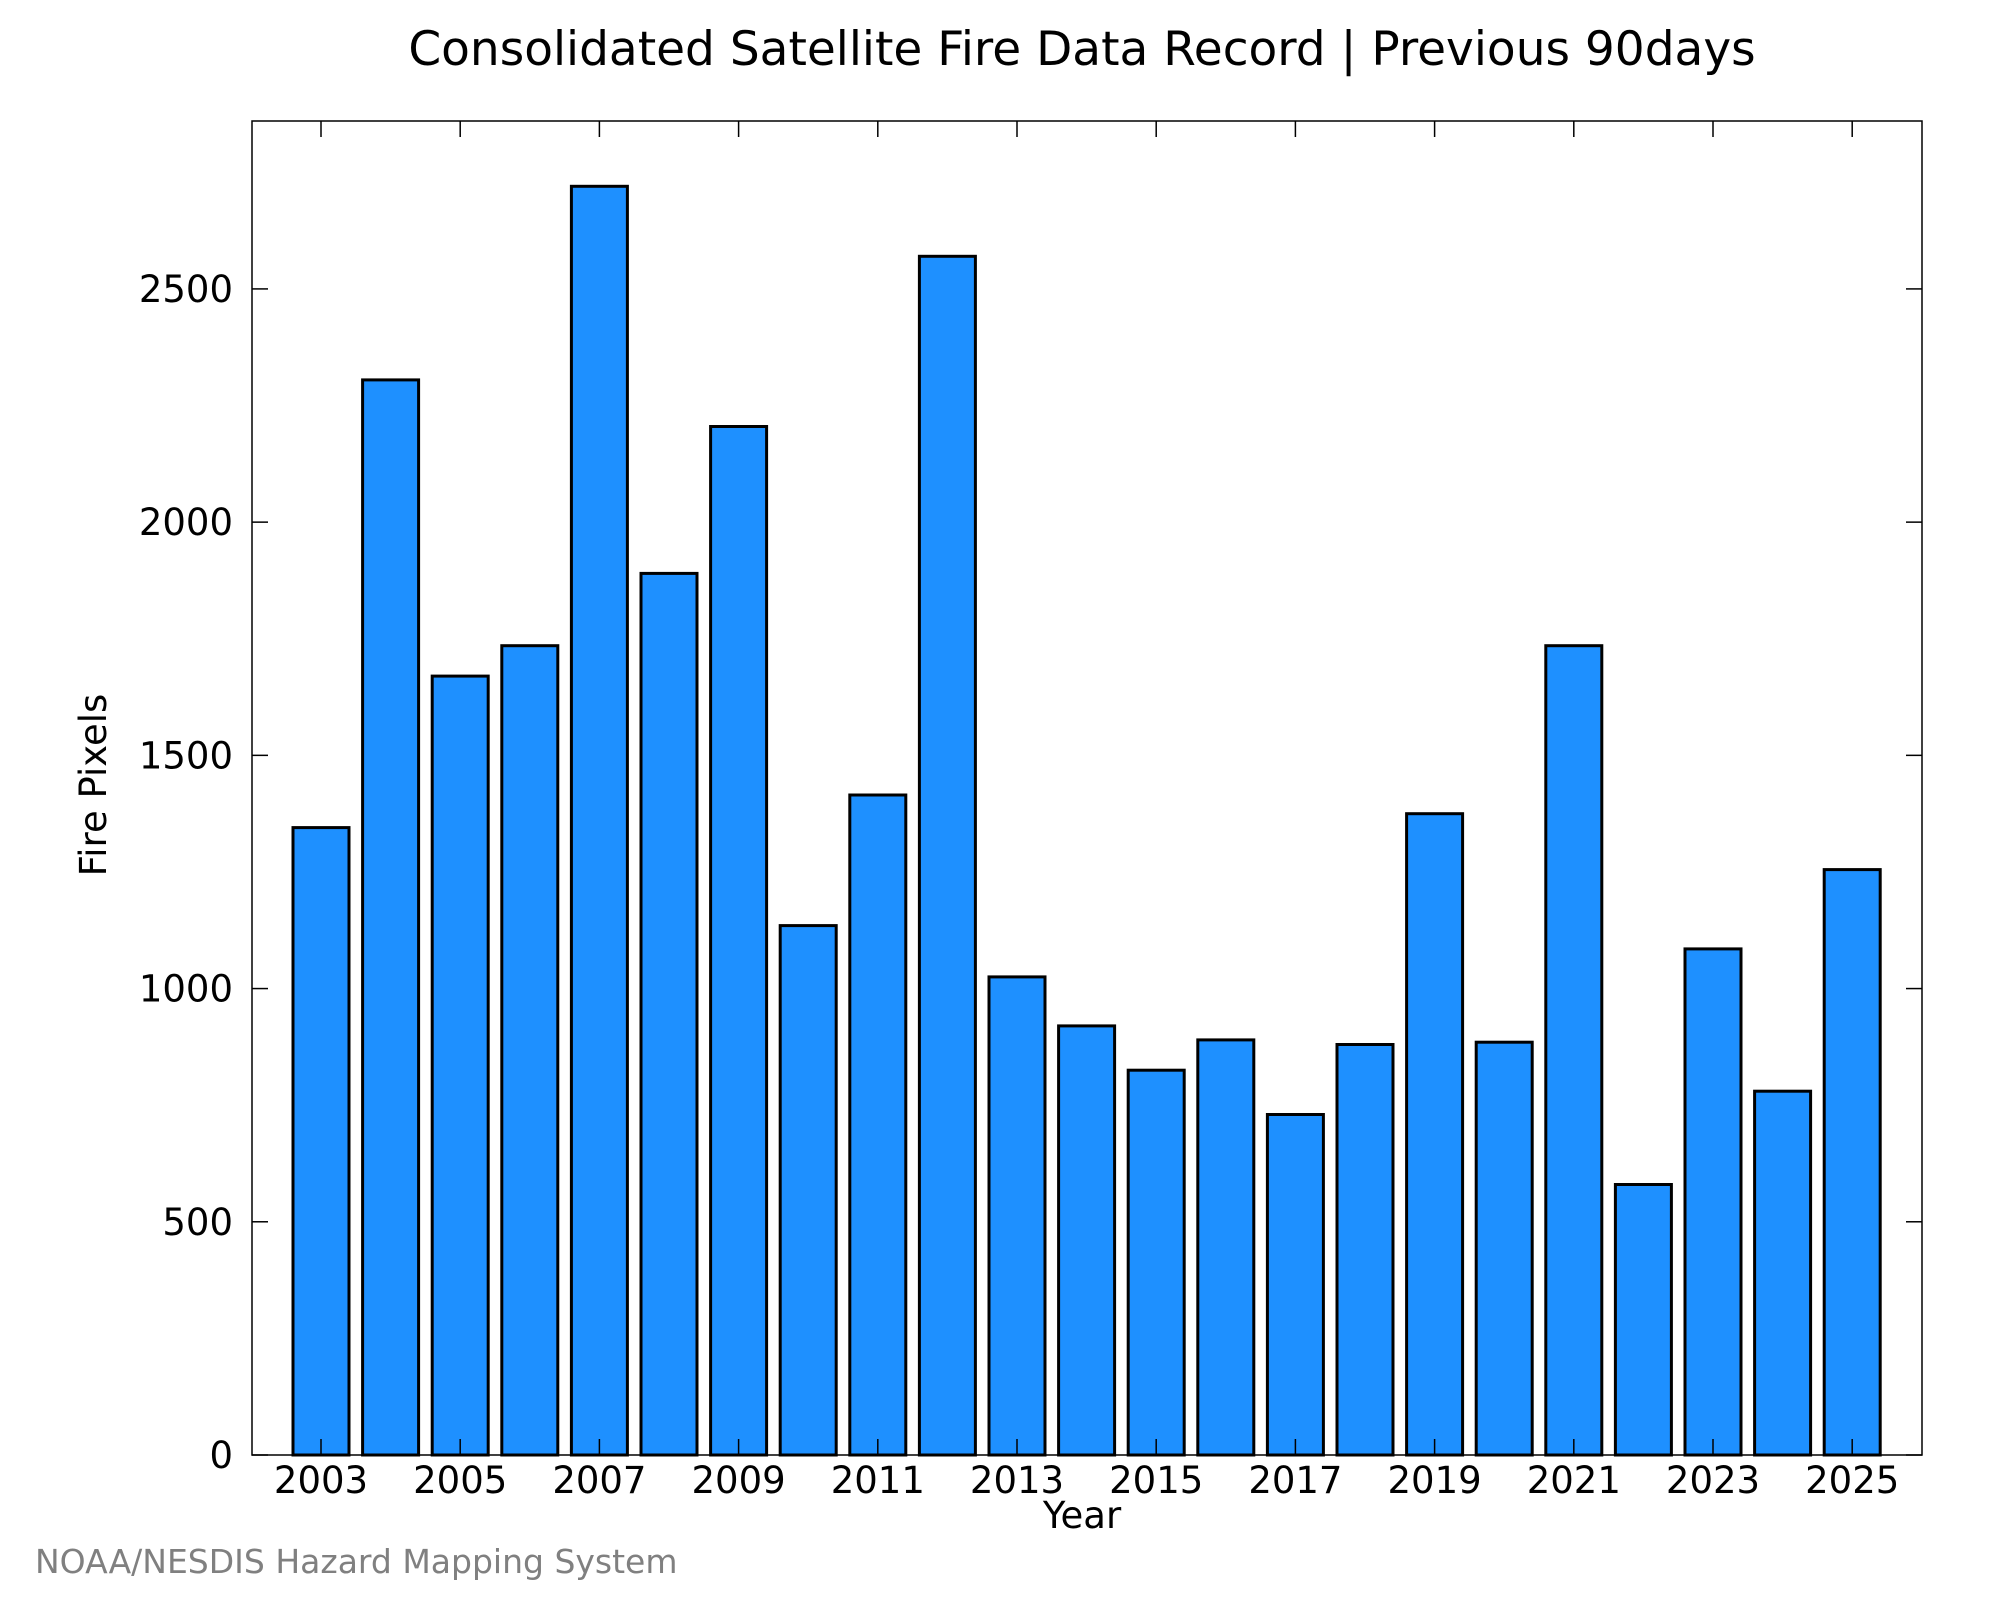 The image size is (2000, 1600). Describe the element at coordinates (739, 1480) in the screenshot. I see `x-tick-label-2009: 2009` at that location.